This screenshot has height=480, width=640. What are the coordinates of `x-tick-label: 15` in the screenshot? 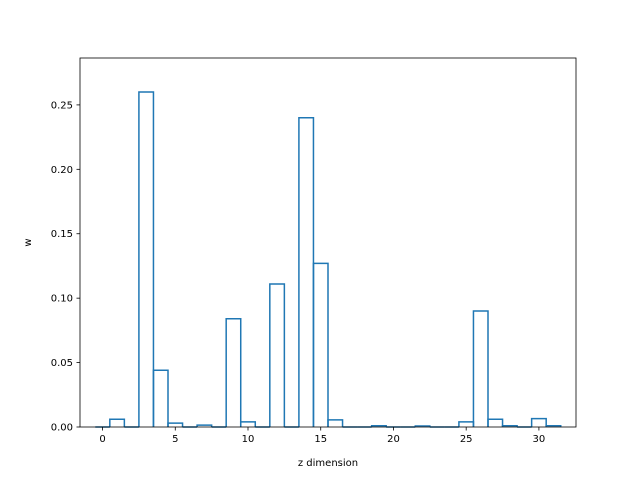 It's located at (320, 439).